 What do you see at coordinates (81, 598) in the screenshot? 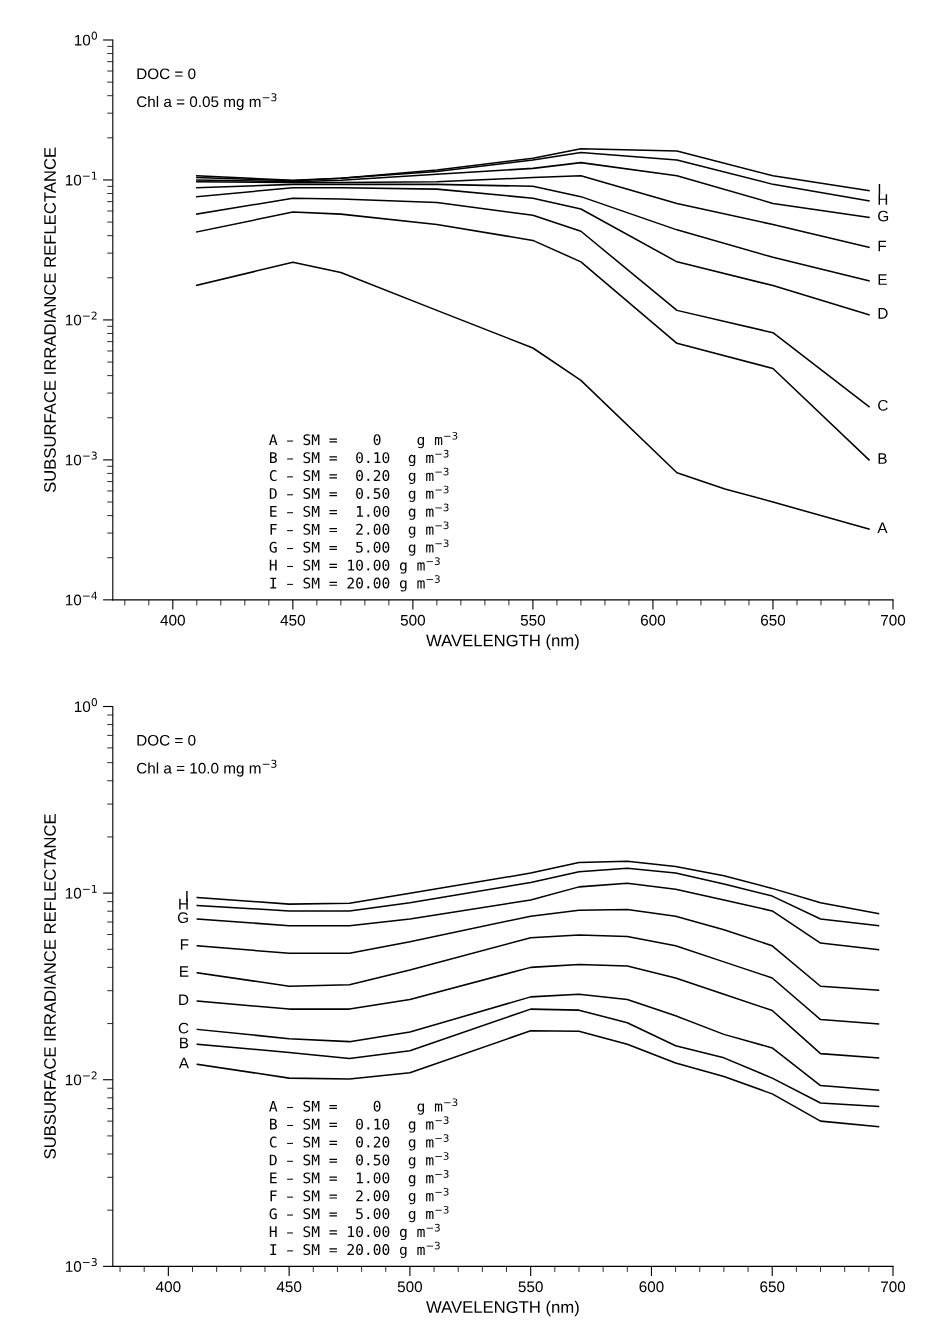
I see `y-tick-label: 10$^{−4}$` at bounding box center [81, 598].